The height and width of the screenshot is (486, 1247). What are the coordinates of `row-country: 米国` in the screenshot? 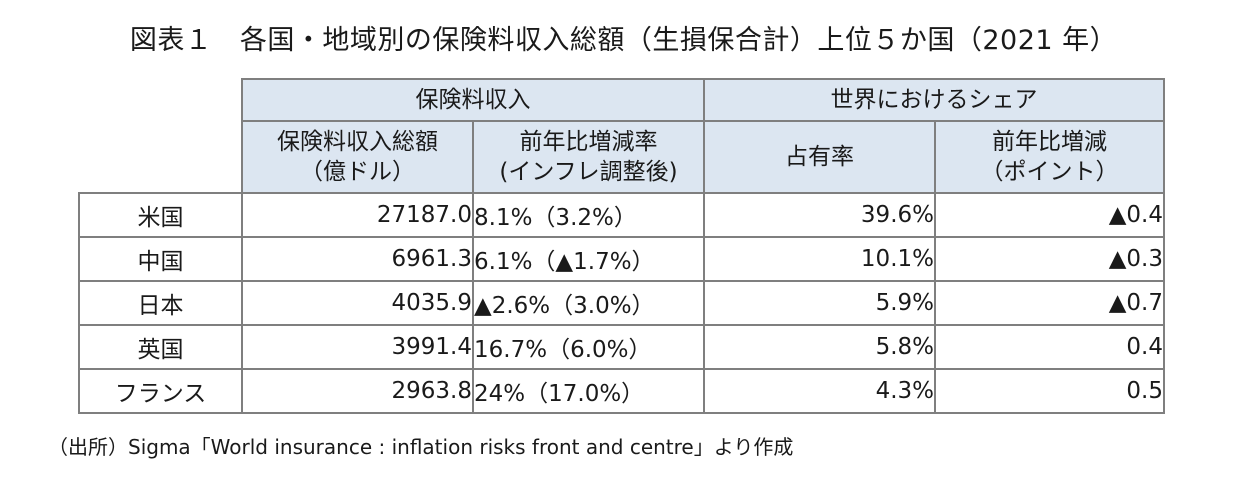 It's located at (160, 215).